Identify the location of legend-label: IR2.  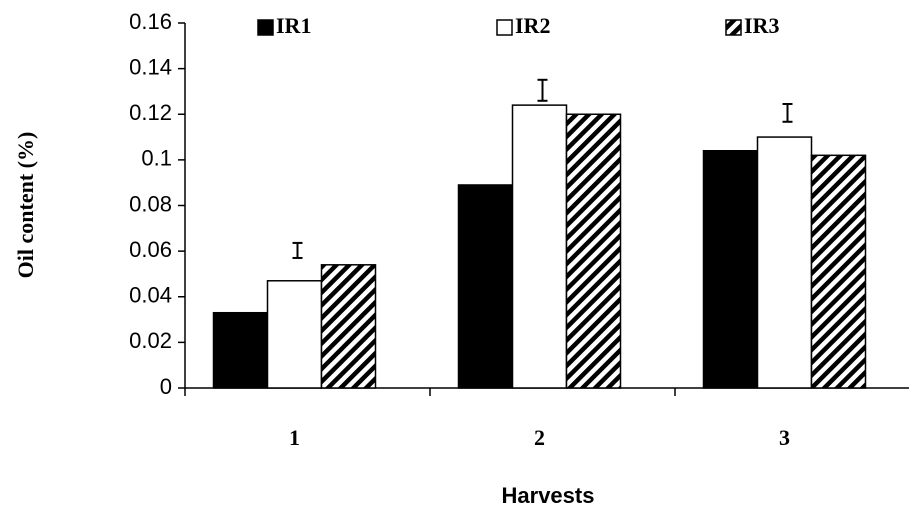
(532, 25).